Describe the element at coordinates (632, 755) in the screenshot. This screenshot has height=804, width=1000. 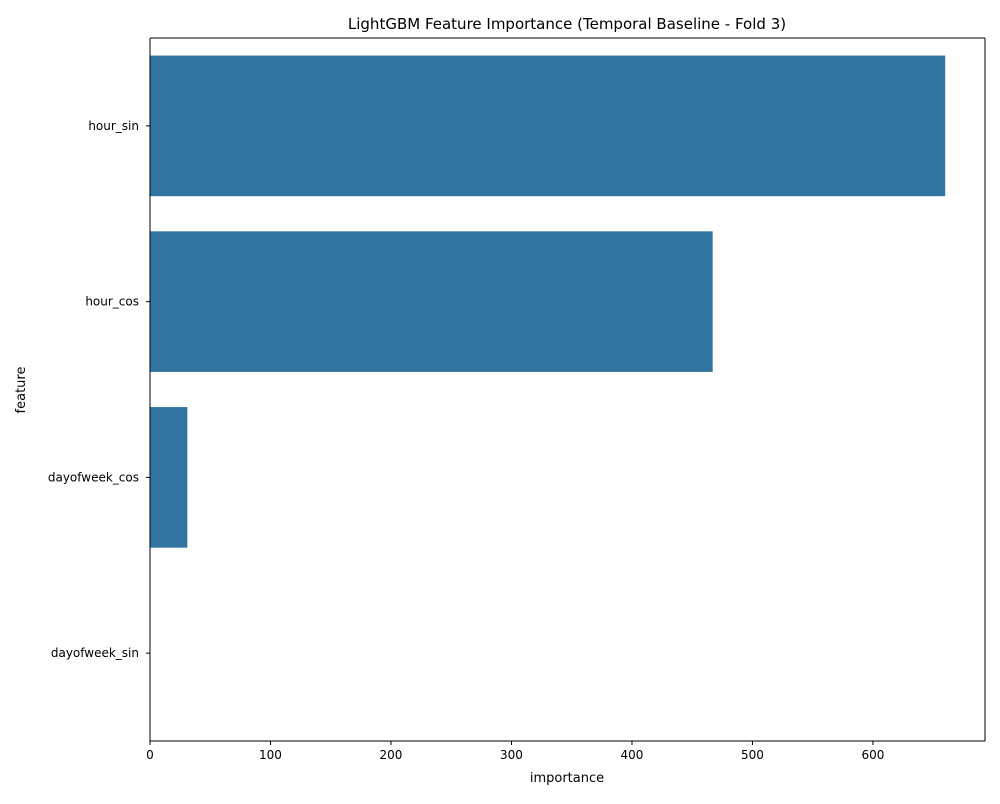
I see `x-tick-label: 400` at that location.